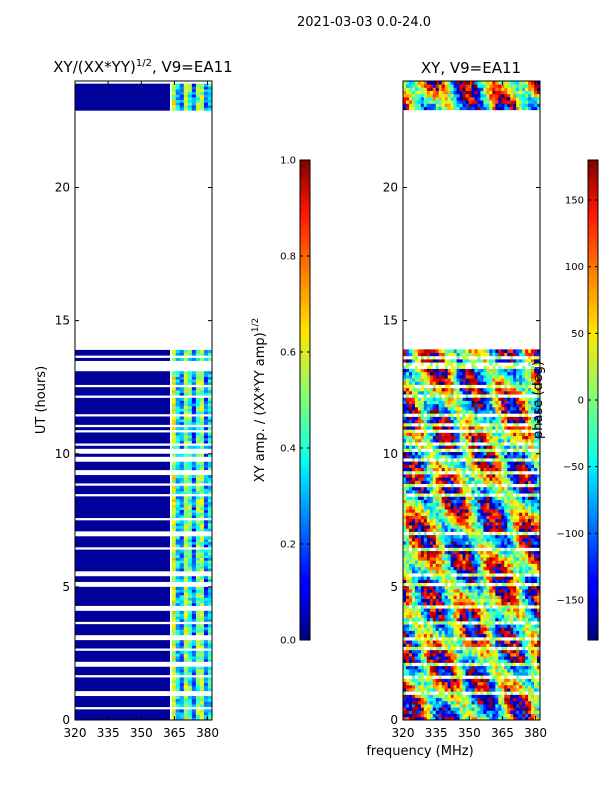 This screenshot has height=800, width=600. I want to click on x-tick-label: 350, so click(141, 733).